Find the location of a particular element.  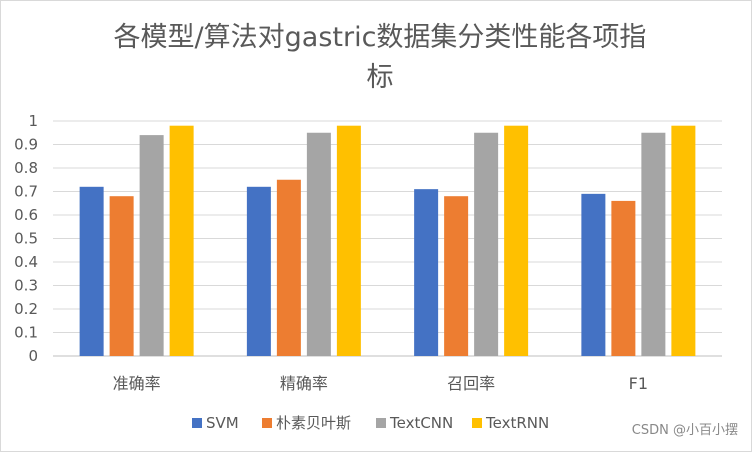

bar-SVM-F1 is located at coordinates (593, 274).